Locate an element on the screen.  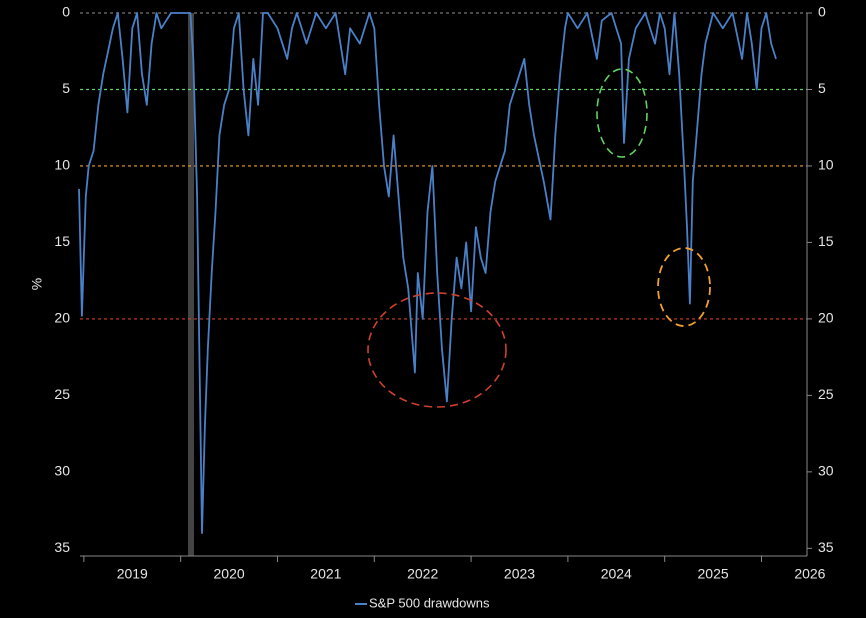
x-tick-label: 2020 is located at coordinates (229, 574).